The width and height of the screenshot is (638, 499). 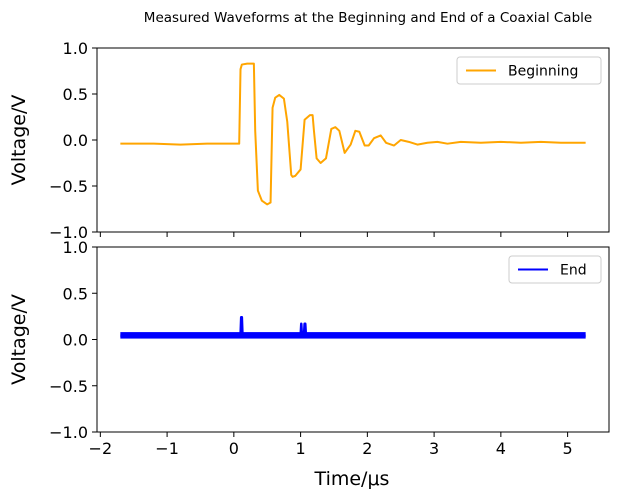 I want to click on series-line-end, so click(x=353, y=327).